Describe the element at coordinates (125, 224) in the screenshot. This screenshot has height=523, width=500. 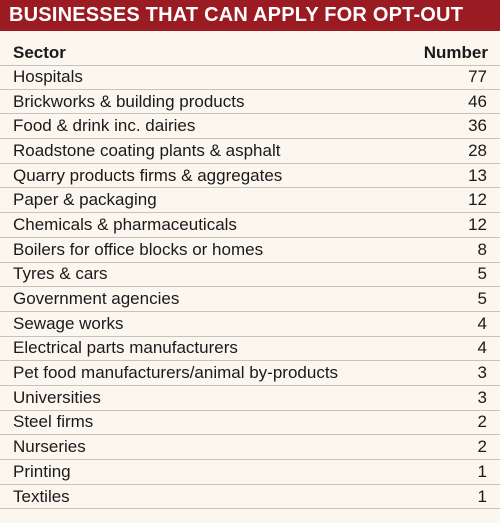
I see `sector-cell: Chemicals & pharmaceuticals` at that location.